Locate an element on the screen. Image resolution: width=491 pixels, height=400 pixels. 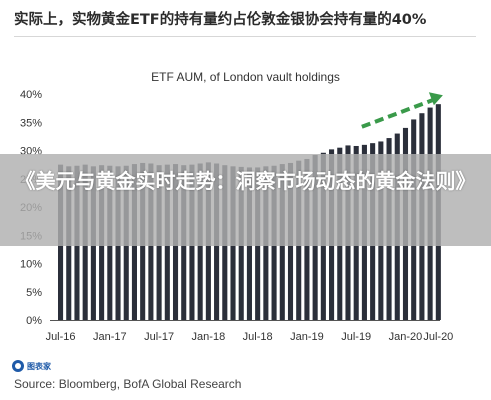
x-tick-label: Jul-16 is located at coordinates (61, 337).